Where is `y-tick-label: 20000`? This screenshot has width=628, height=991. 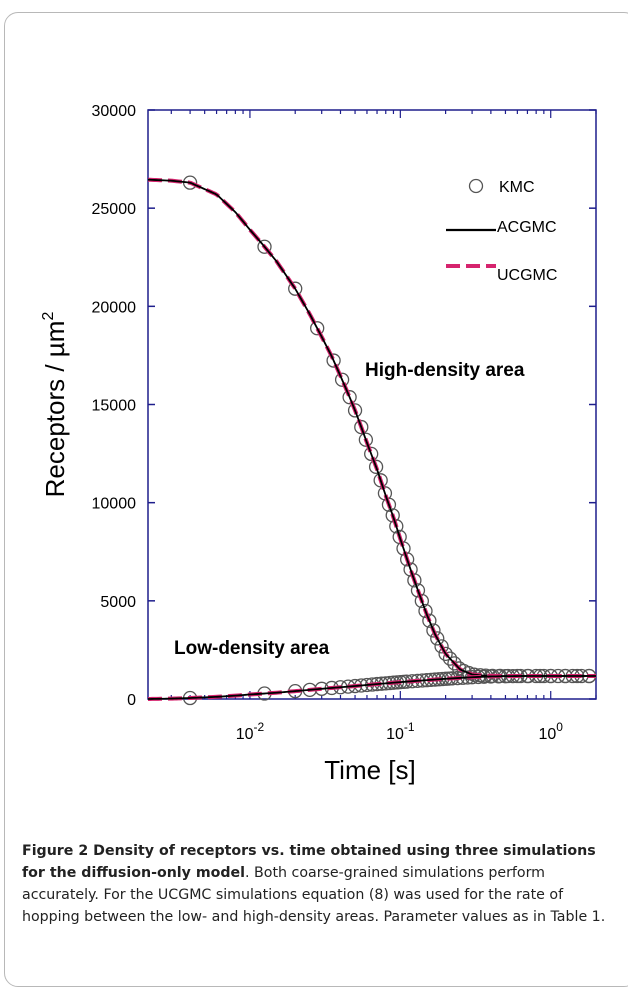 y-tick-label: 20000 is located at coordinates (114, 307).